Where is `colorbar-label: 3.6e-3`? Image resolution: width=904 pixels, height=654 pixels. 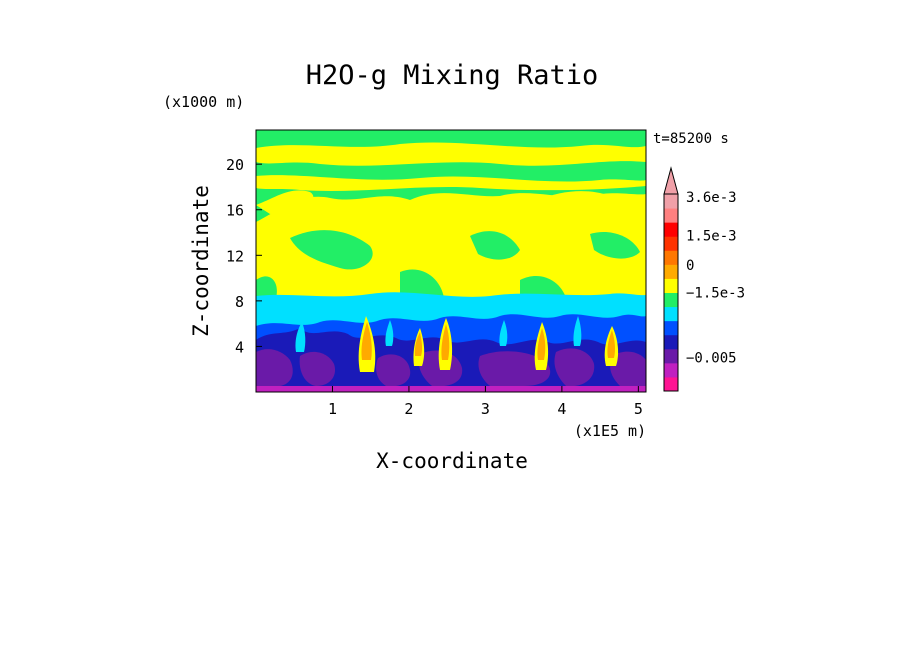 colorbar-label: 3.6e-3 is located at coordinates (711, 198).